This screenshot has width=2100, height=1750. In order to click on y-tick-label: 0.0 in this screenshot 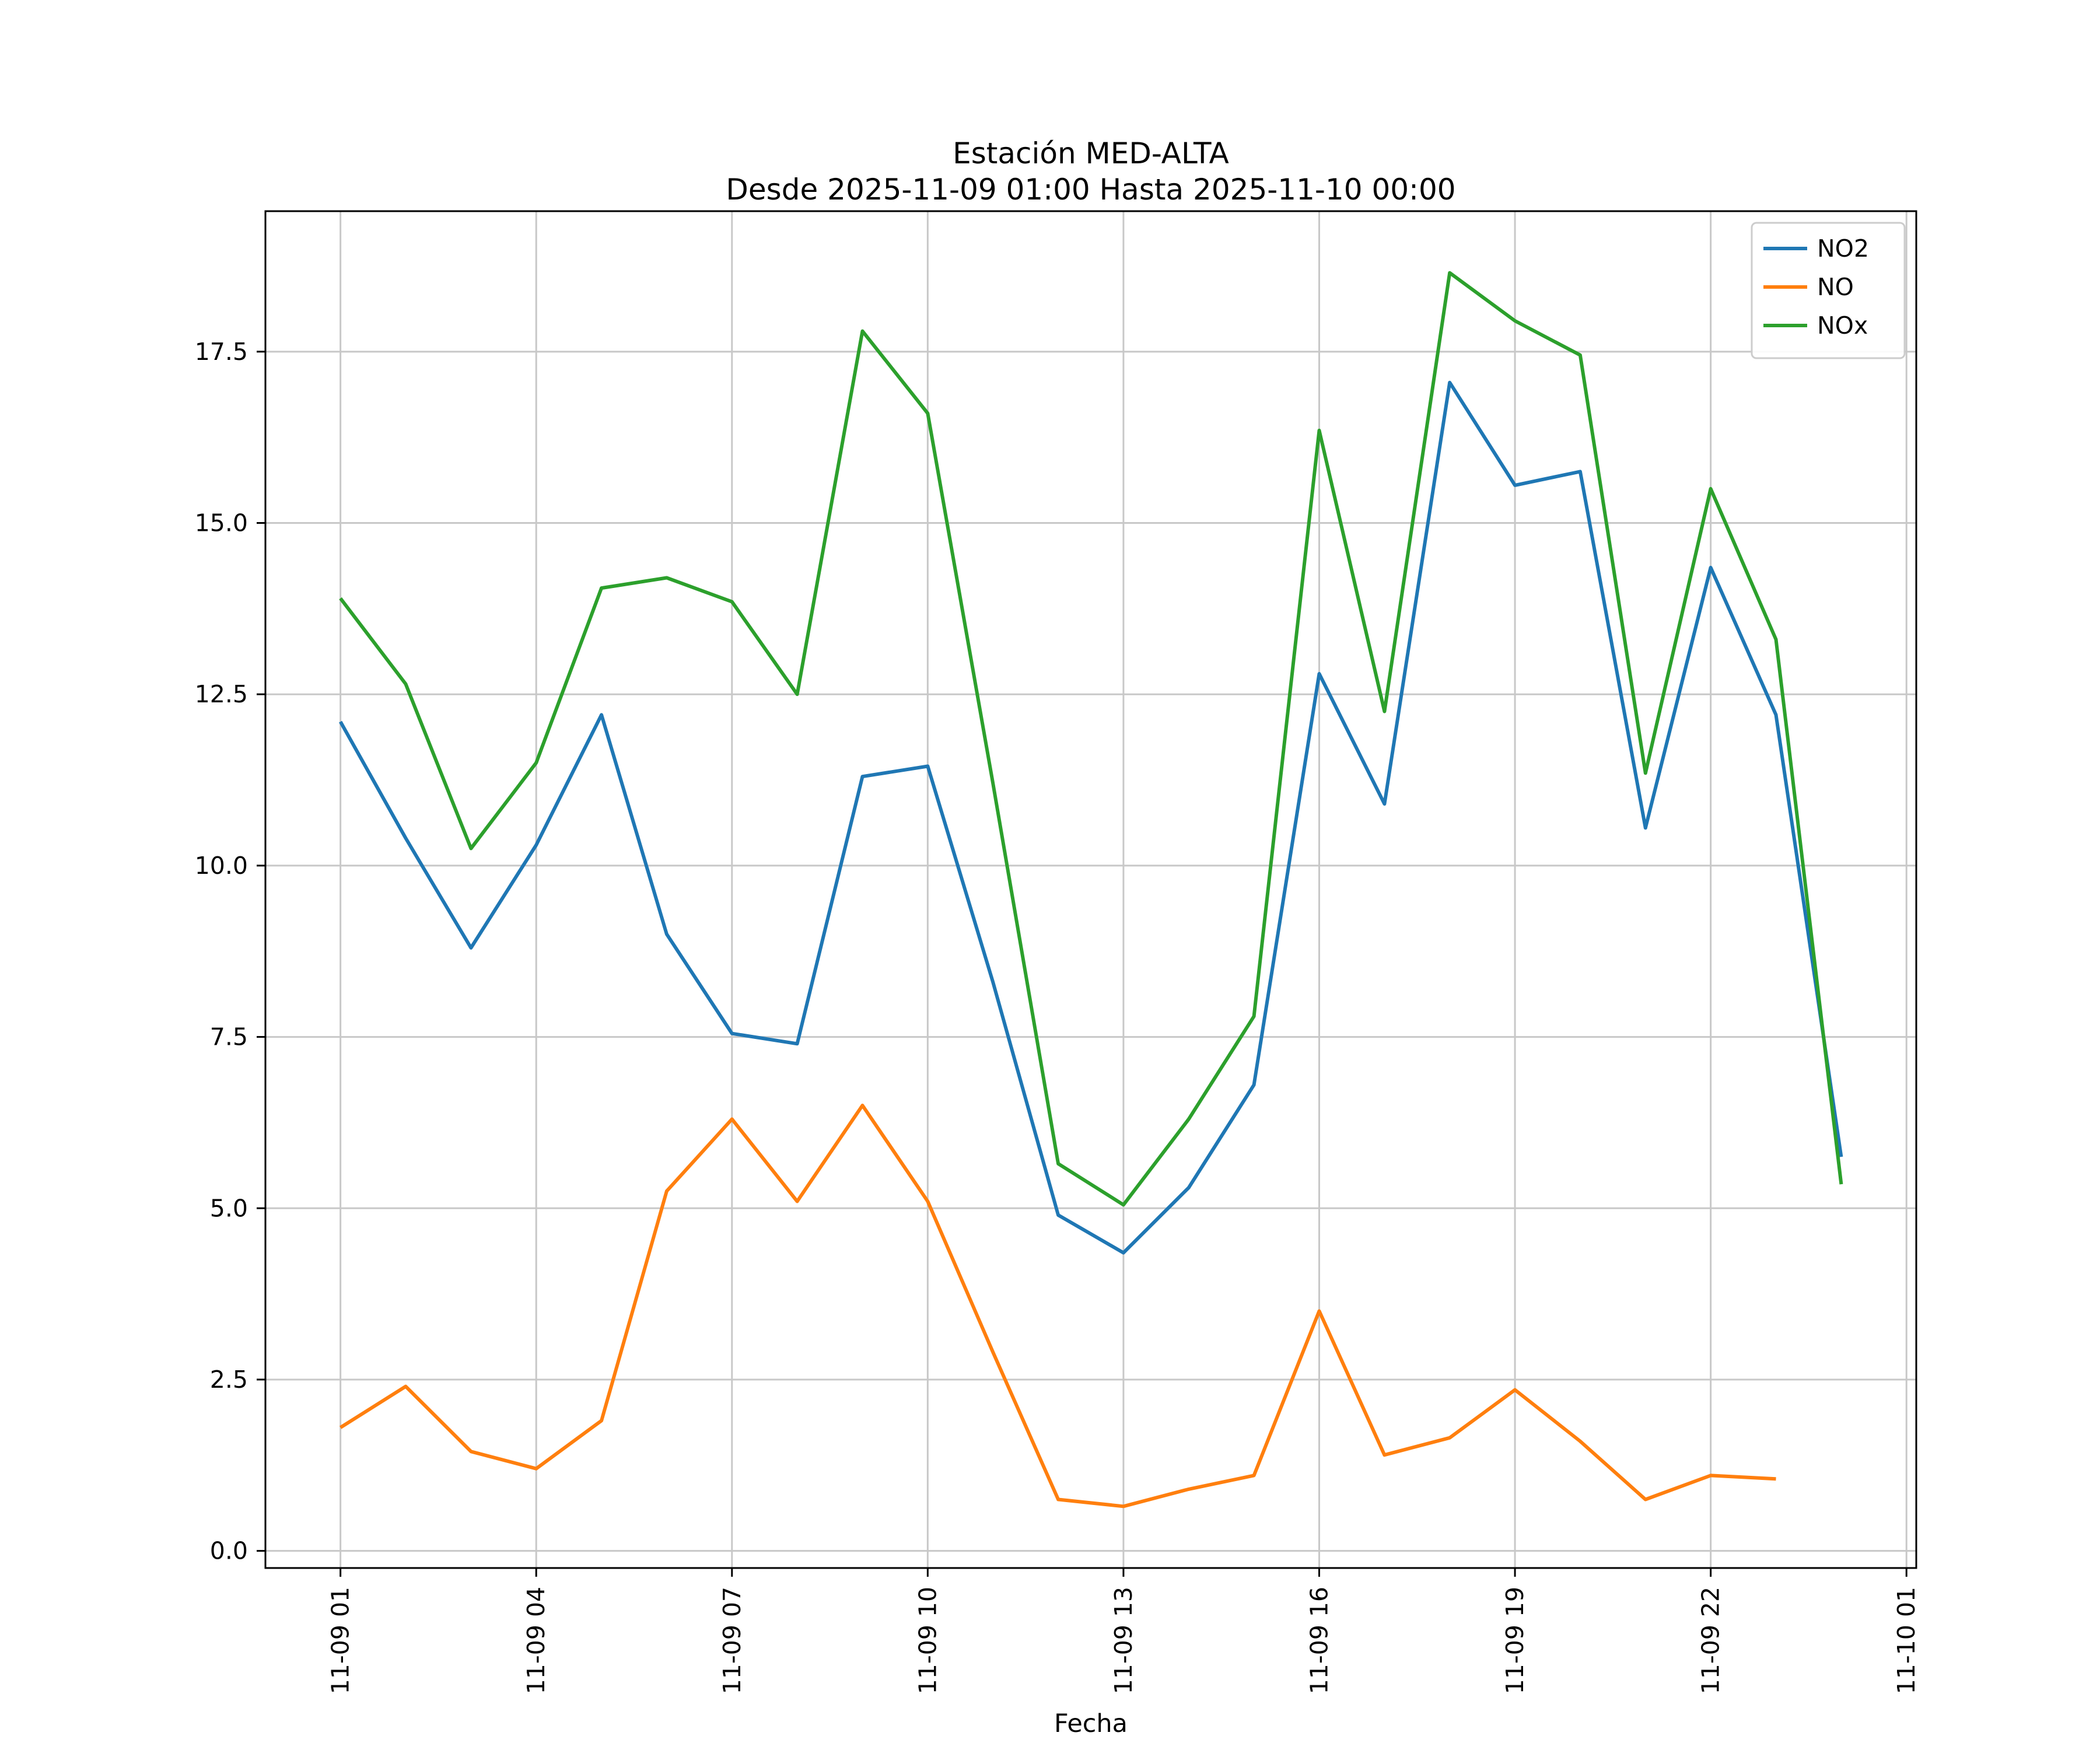, I will do `click(229, 1551)`.